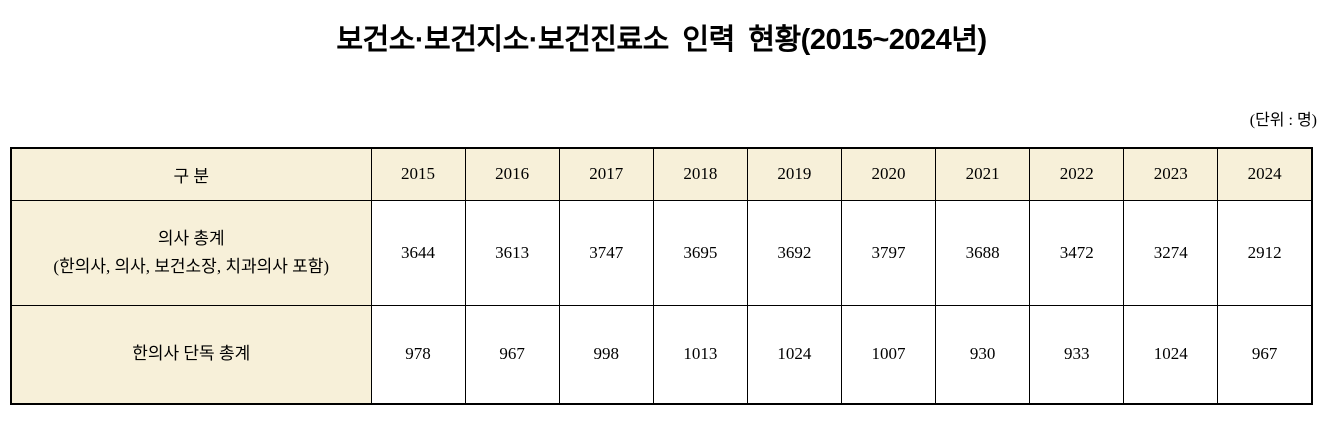 The image size is (1323, 439). I want to click on column-header-year-2024: 2024, so click(1265, 174).